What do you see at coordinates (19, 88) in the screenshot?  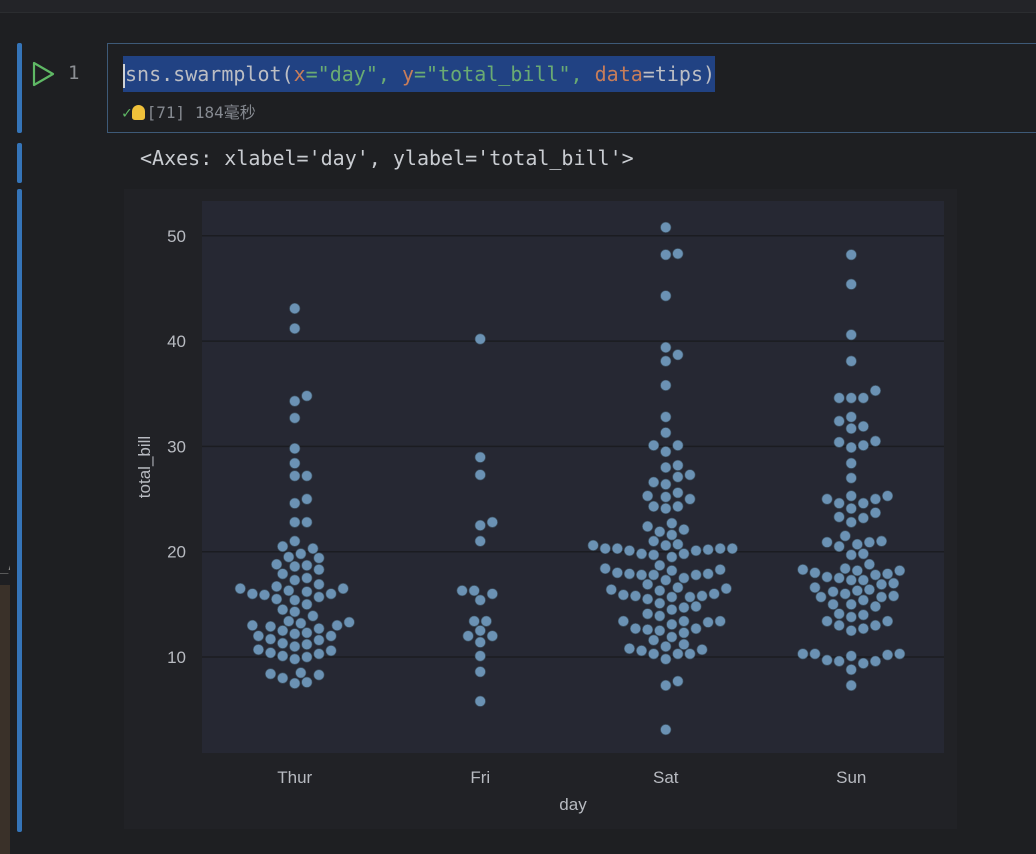 I see `cell-gutter-marker` at bounding box center [19, 88].